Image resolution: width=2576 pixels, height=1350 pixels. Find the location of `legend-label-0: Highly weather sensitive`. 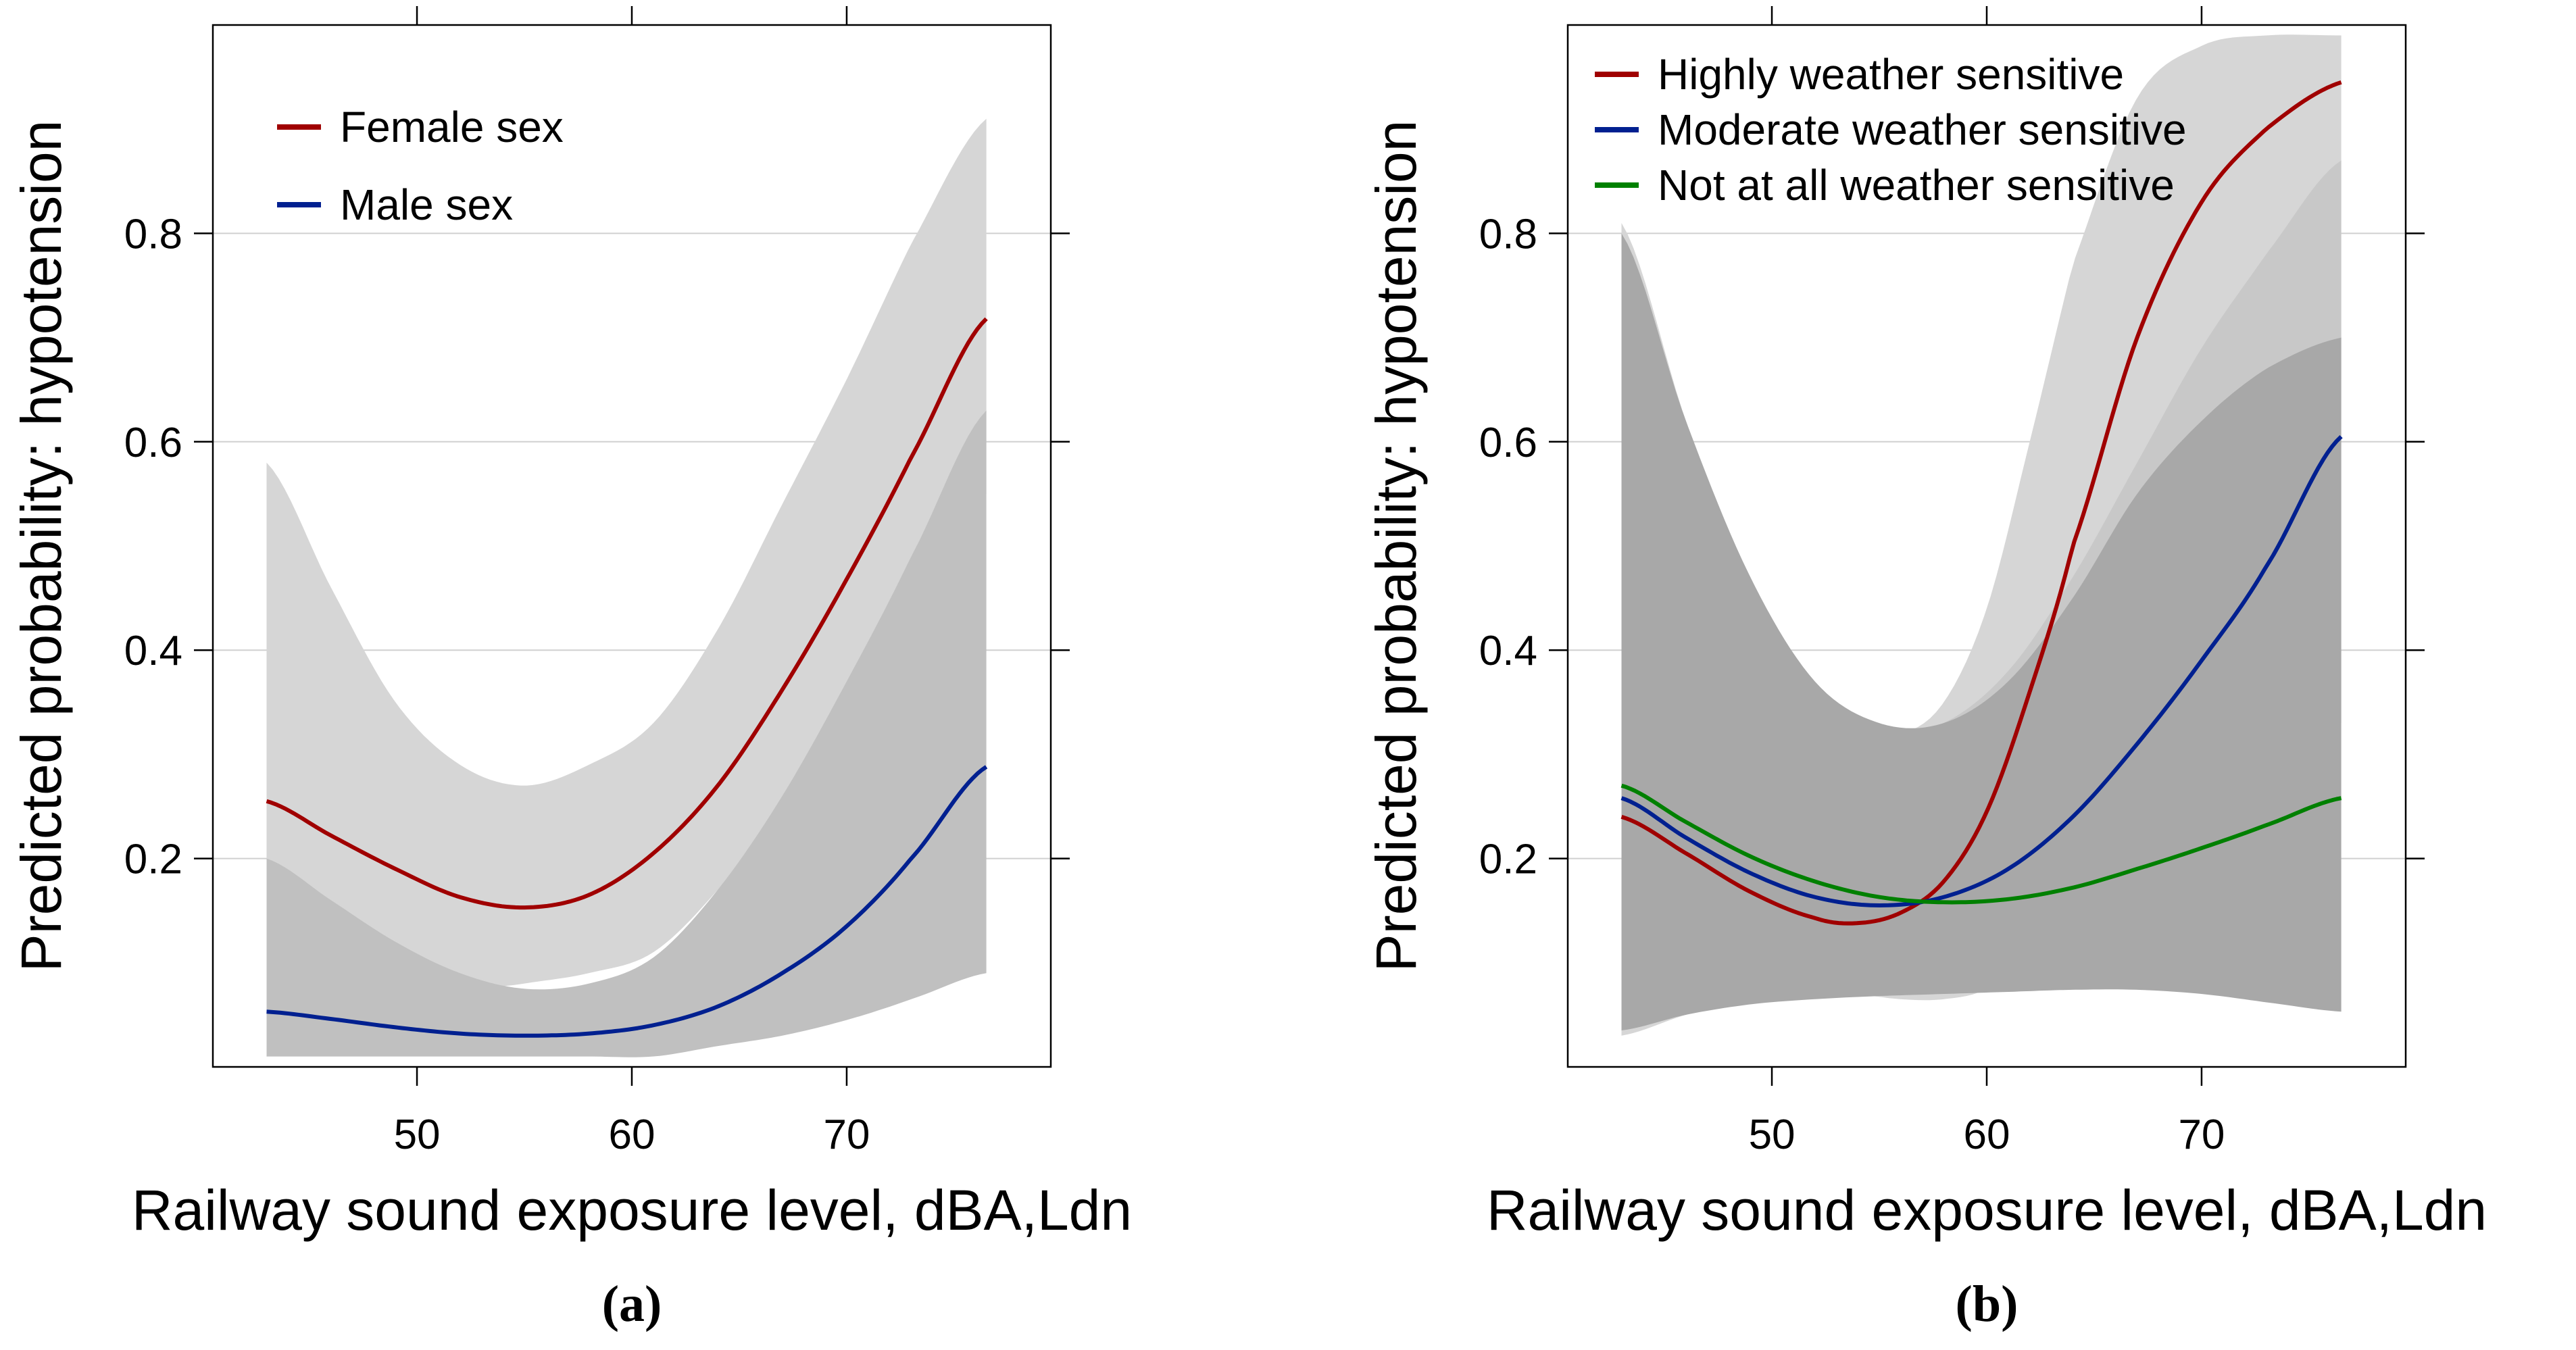

legend-label-0: Highly weather sensitive is located at coordinates (1891, 74).